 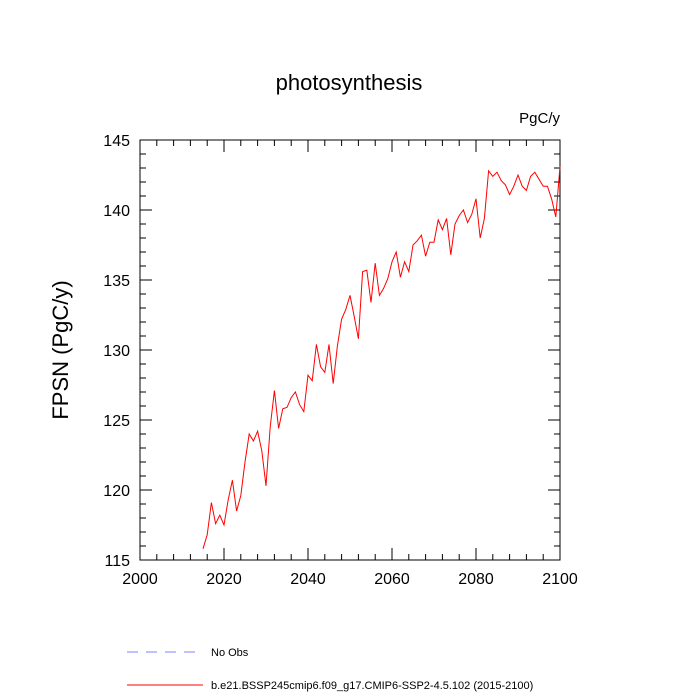 I want to click on y-tick-label: 120, so click(x=116, y=491).